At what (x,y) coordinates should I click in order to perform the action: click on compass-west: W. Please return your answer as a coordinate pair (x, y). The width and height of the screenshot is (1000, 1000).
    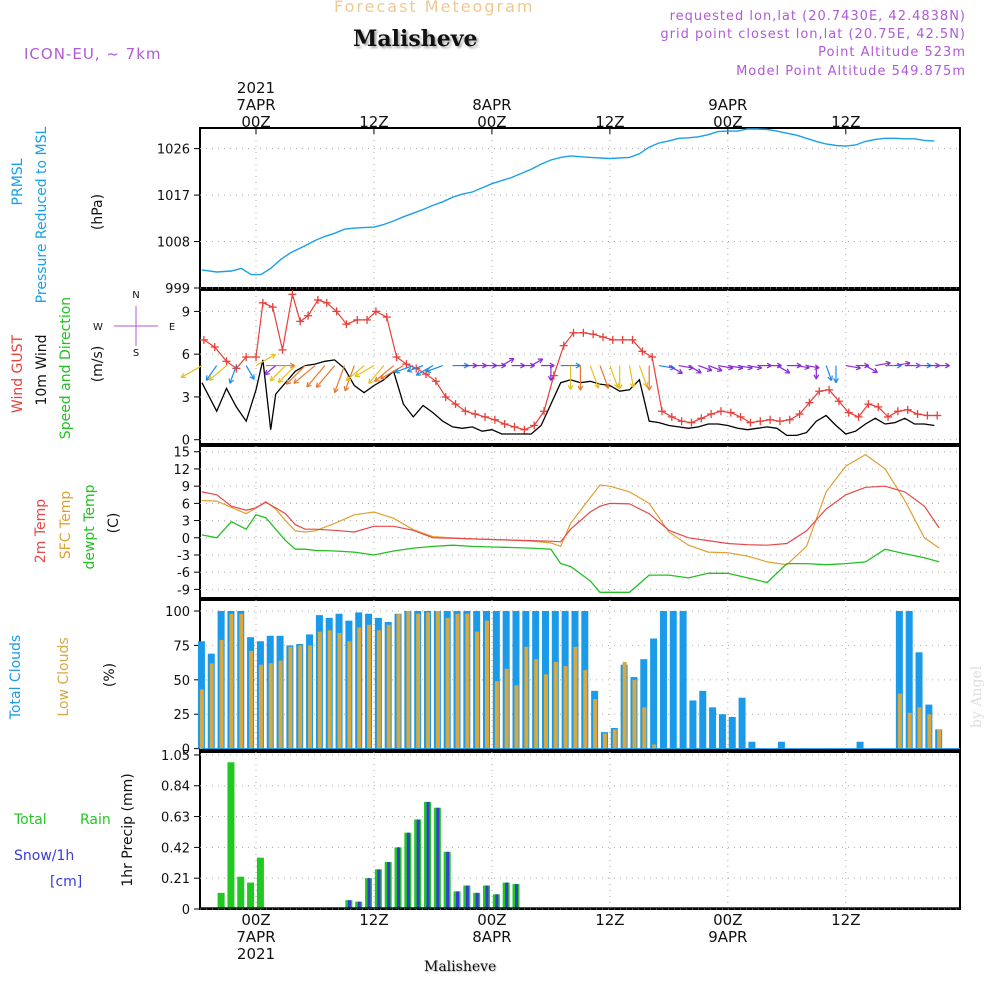
    Looking at the image, I should click on (98, 327).